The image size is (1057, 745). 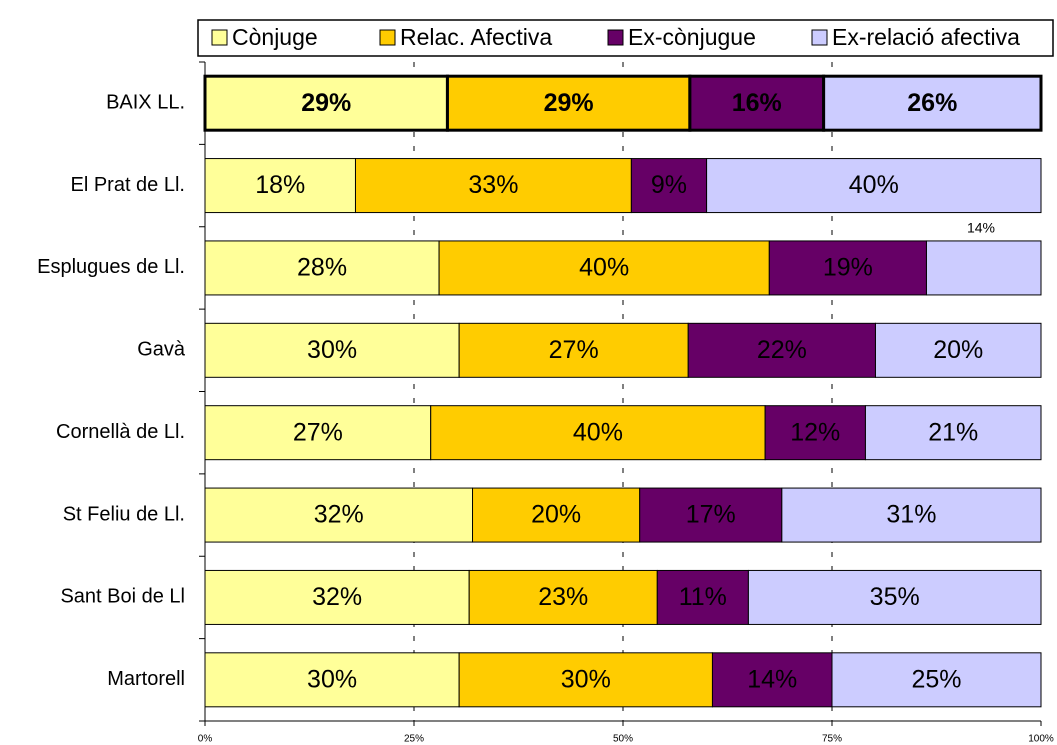 I want to click on data-label: 21%, so click(x=953, y=432).